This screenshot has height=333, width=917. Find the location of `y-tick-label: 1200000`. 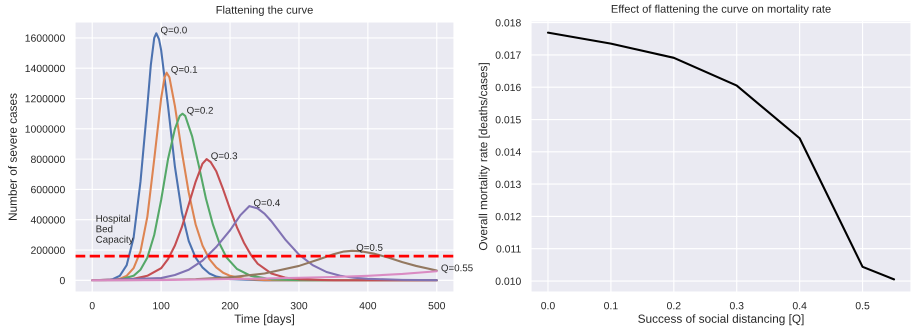

y-tick-label: 1200000 is located at coordinates (45, 98).